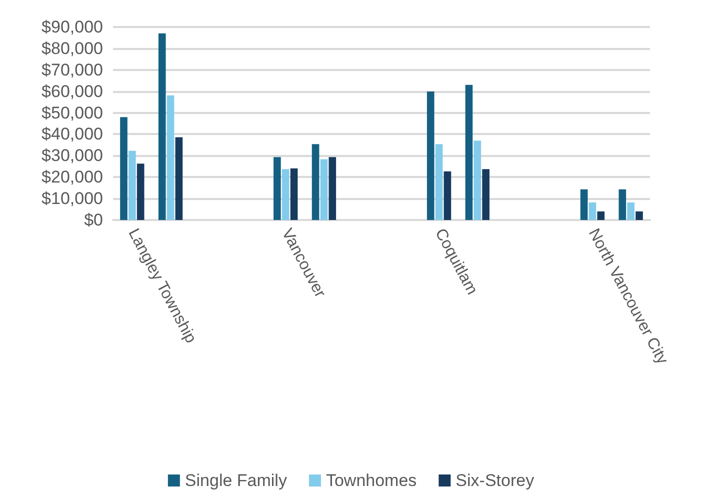 This screenshot has width=702, height=504. Describe the element at coordinates (72, 48) in the screenshot. I see `y-tick-label: $80,000` at that location.